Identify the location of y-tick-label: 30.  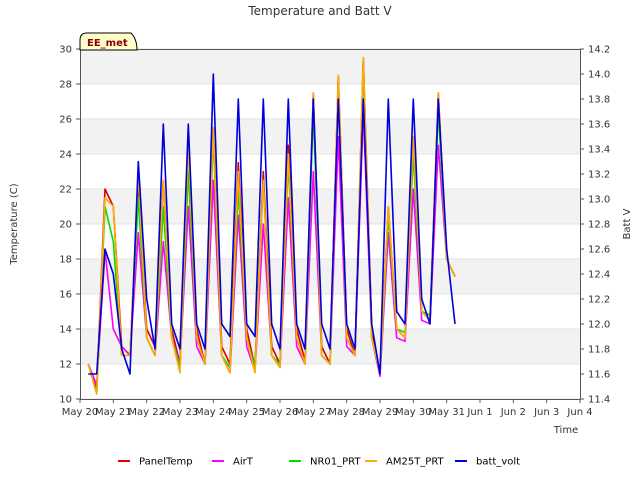
(65, 50).